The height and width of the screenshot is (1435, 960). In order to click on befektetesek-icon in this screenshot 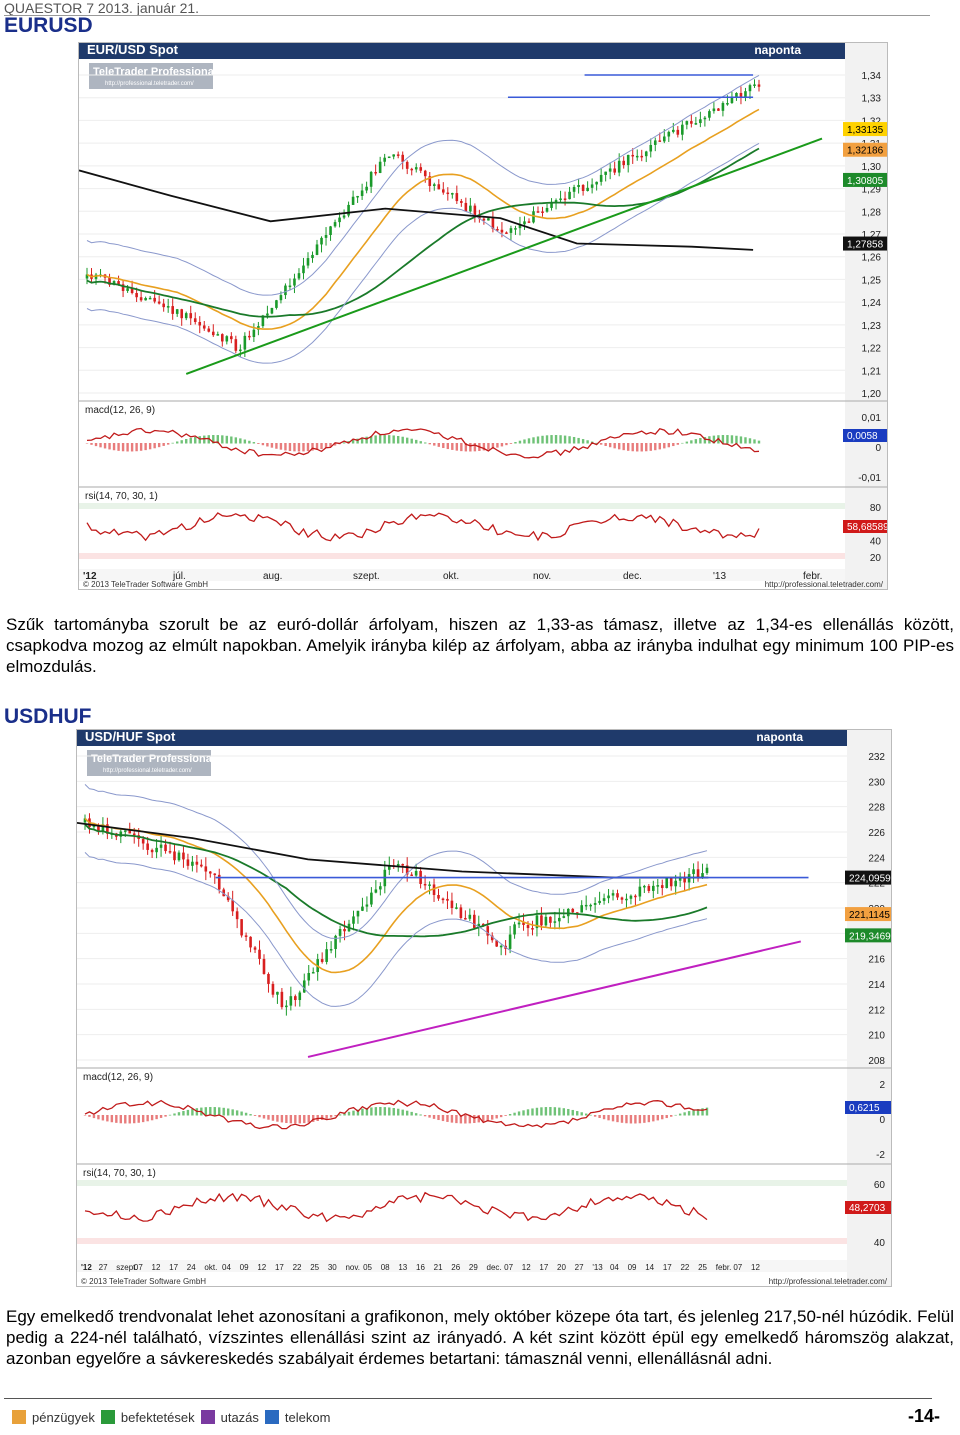, I will do `click(107, 1417)`.